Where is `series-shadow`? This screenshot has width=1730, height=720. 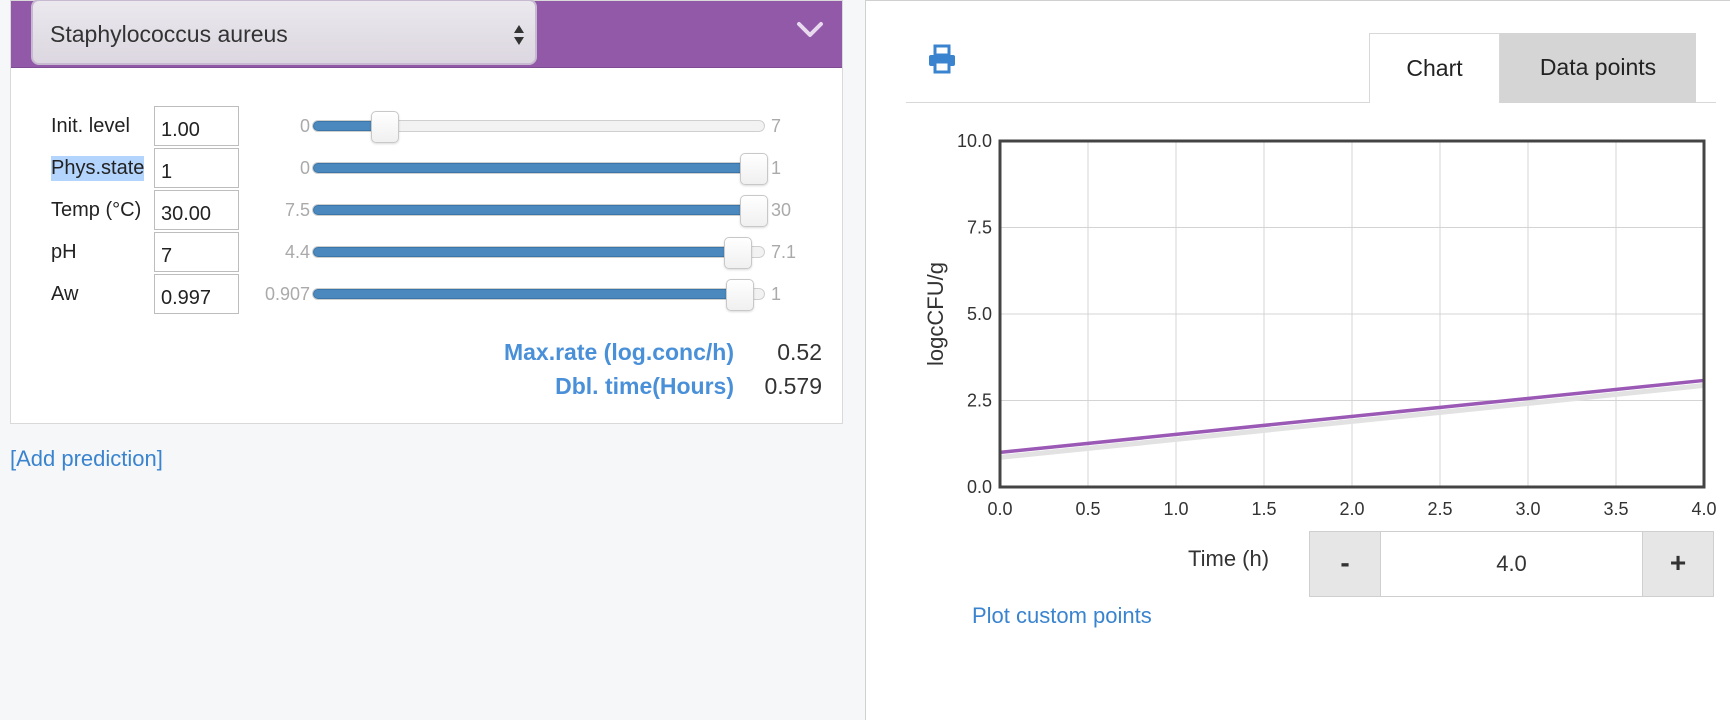 series-shadow is located at coordinates (1352, 421).